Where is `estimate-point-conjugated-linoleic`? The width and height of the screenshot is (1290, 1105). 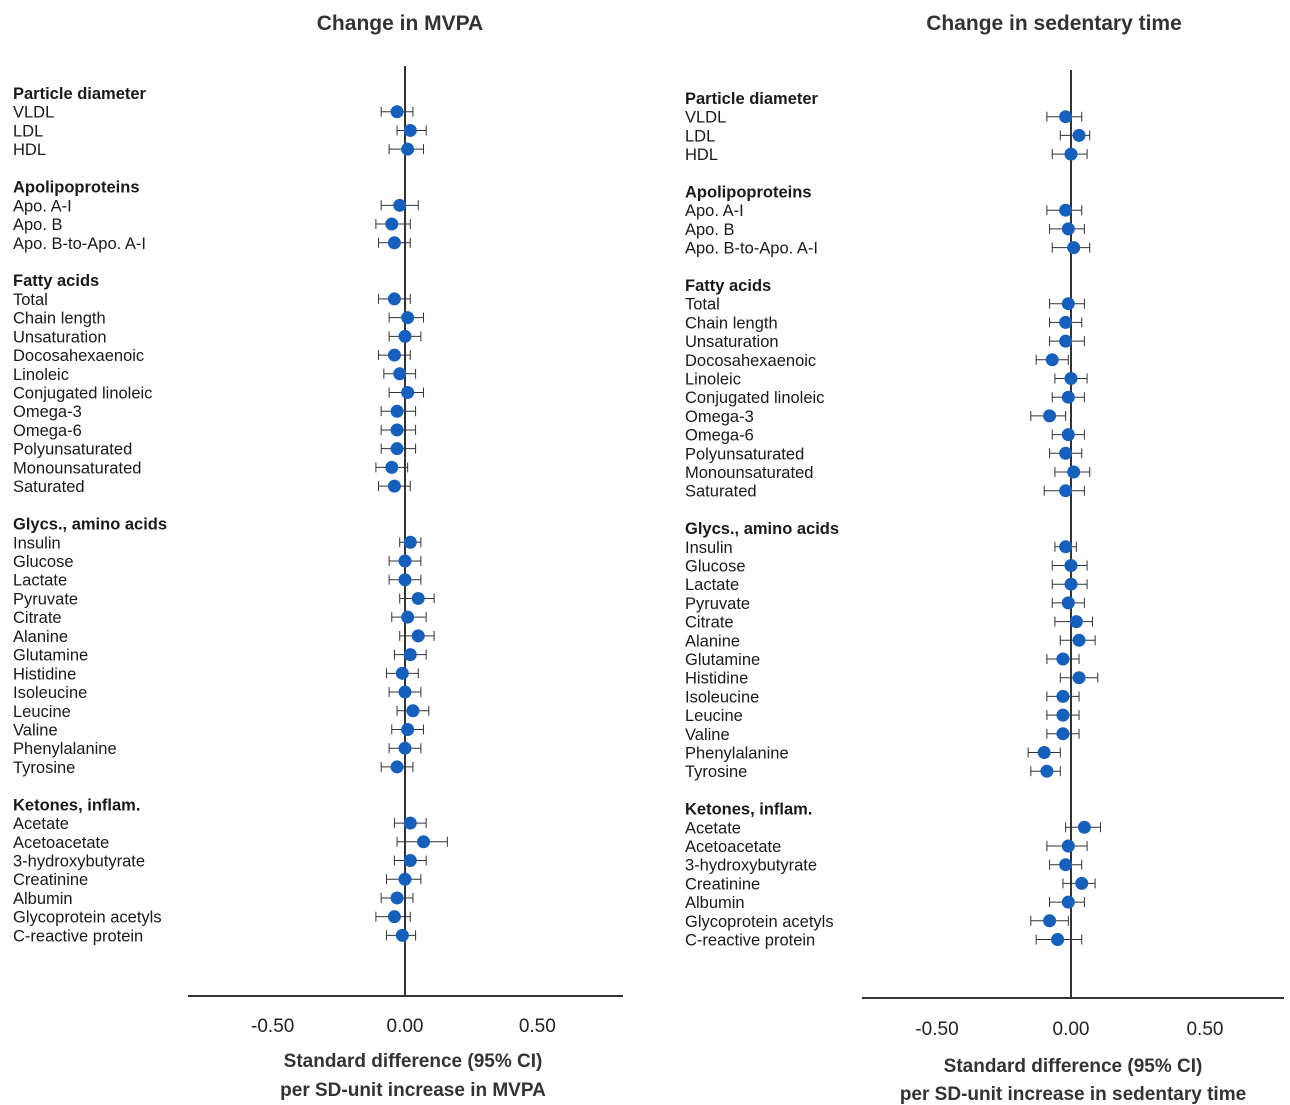 estimate-point-conjugated-linoleic is located at coordinates (1068, 397).